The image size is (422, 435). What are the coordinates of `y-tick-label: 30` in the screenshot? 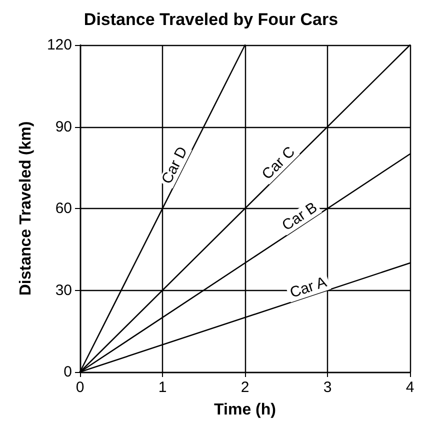 It's located at (63, 290).